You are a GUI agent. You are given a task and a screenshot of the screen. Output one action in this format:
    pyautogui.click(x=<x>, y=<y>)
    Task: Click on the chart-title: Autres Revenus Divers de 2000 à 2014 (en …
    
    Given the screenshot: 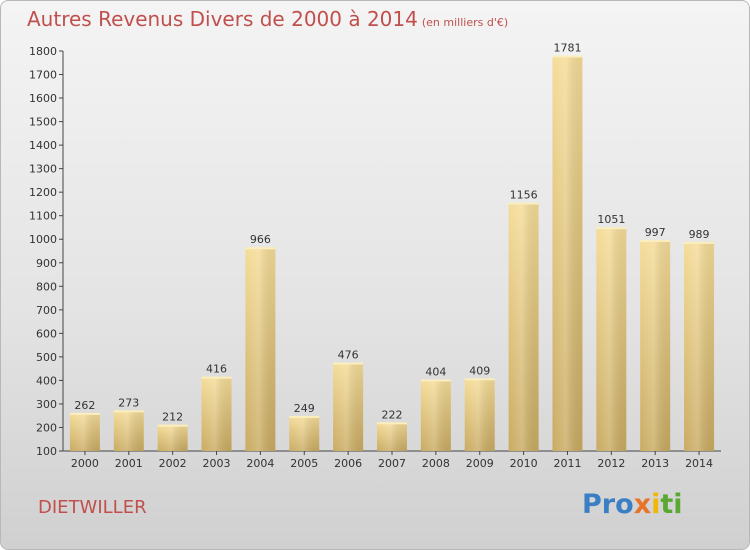 What is the action you would take?
    pyautogui.click(x=267, y=19)
    